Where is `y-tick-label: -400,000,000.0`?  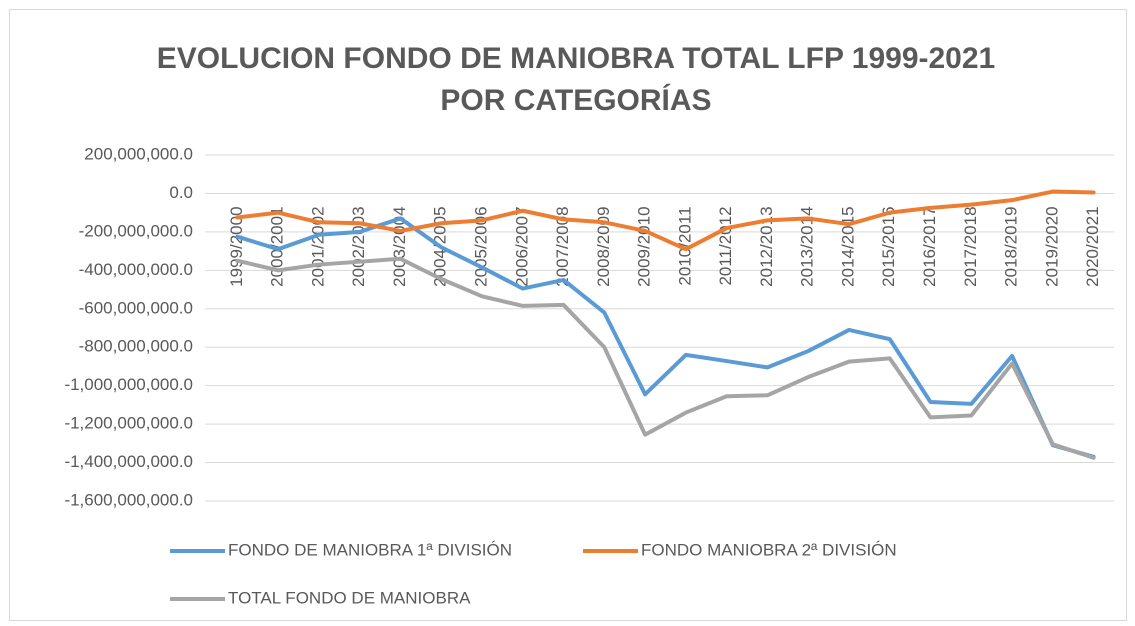 y-tick-label: -400,000,000.0 is located at coordinates (136, 269).